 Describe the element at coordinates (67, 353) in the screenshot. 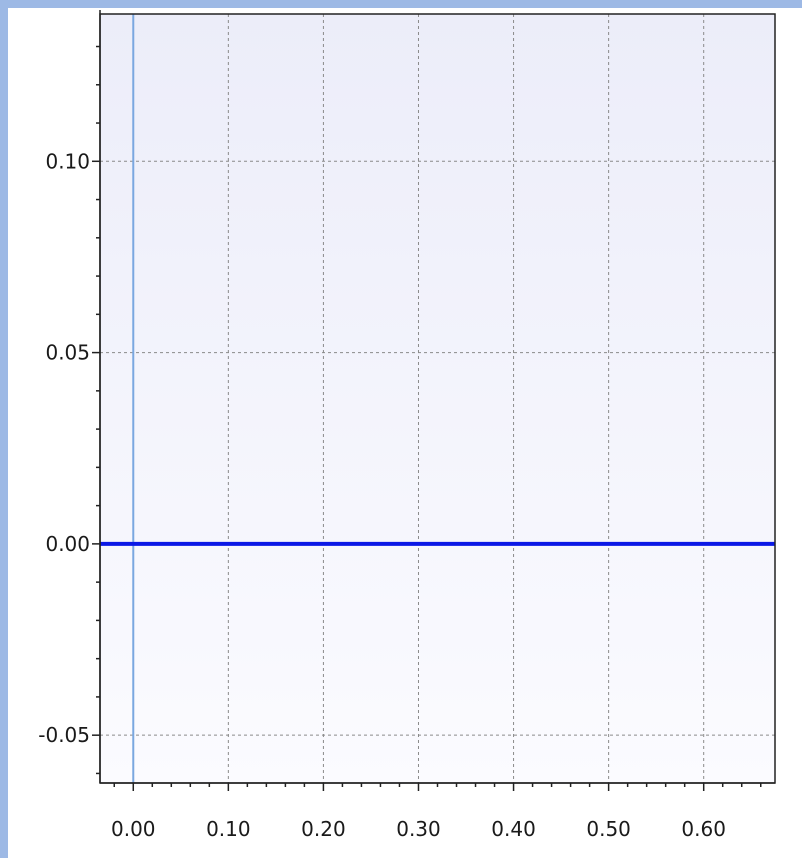

I see `y-tick-label: 0.05` at that location.